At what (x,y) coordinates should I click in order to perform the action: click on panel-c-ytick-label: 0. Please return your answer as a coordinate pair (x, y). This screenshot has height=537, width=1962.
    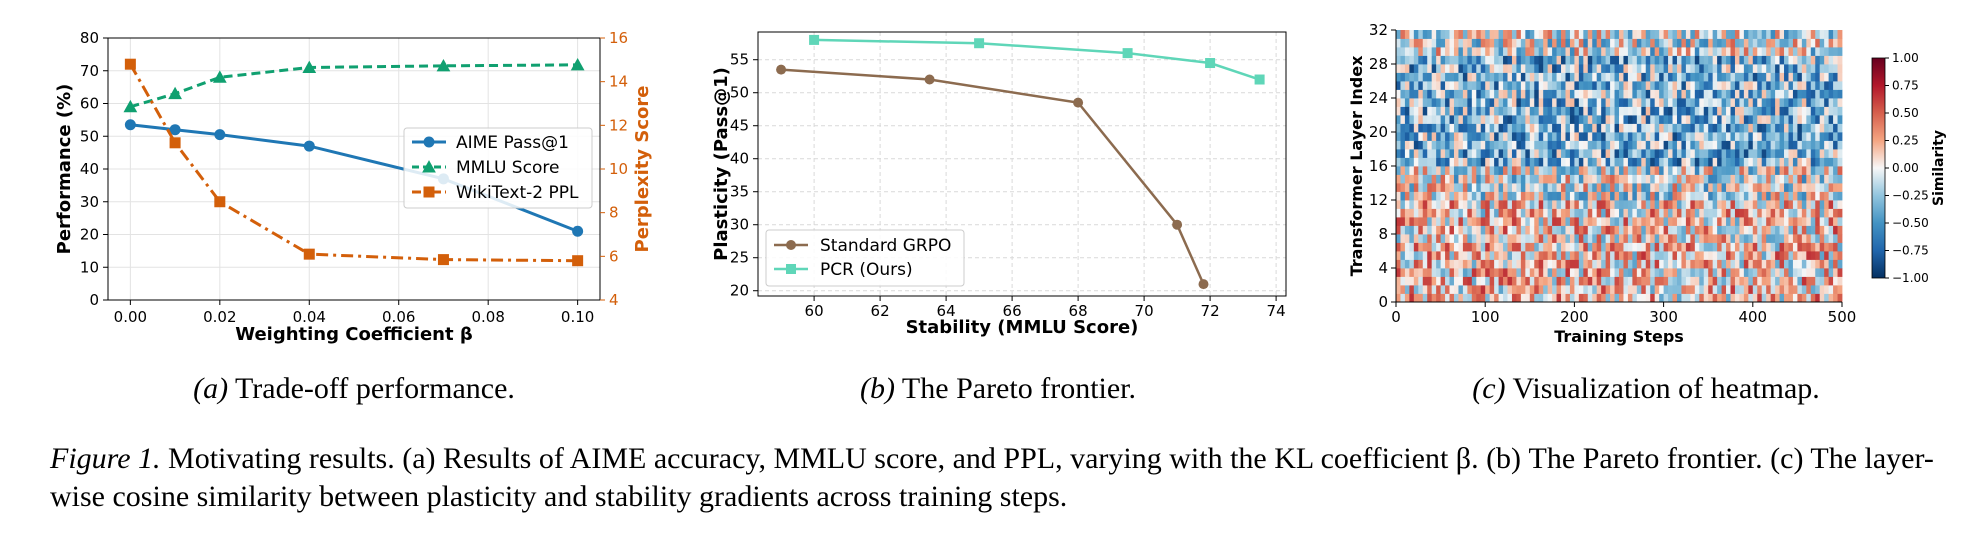
    Looking at the image, I should click on (1383, 302).